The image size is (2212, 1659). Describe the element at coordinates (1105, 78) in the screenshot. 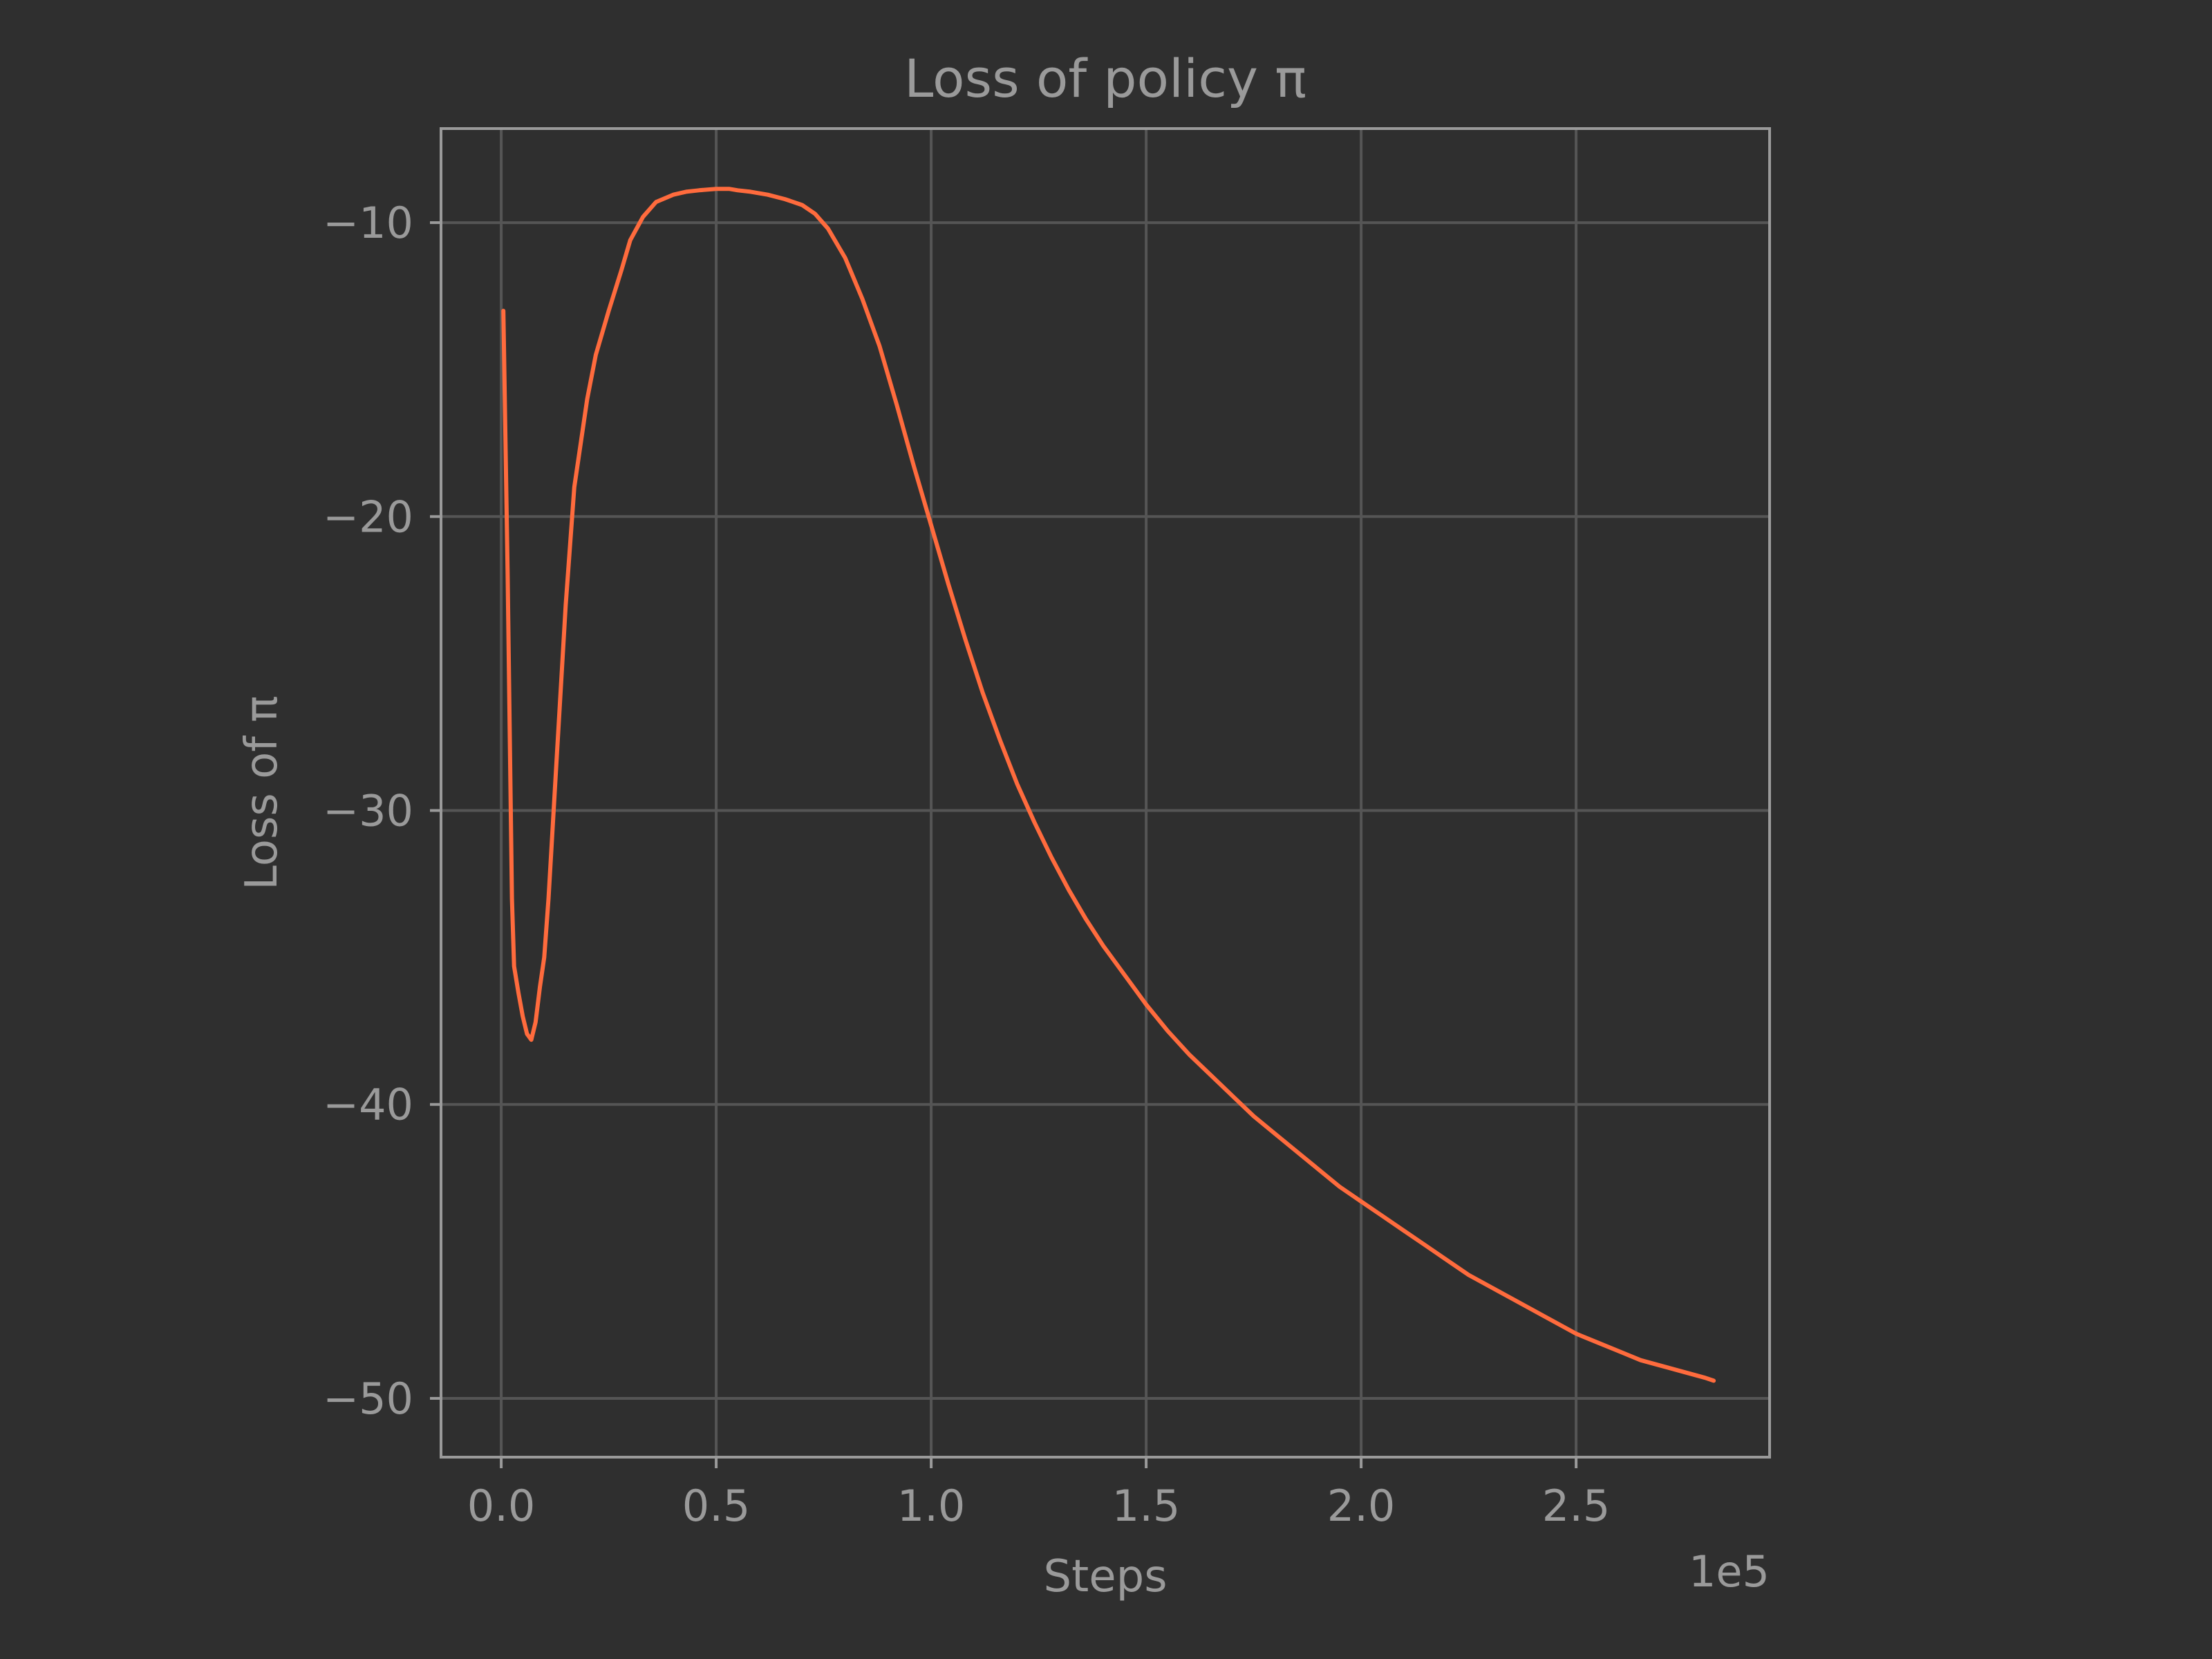

I see `chart-title: Loss of policy π` at that location.